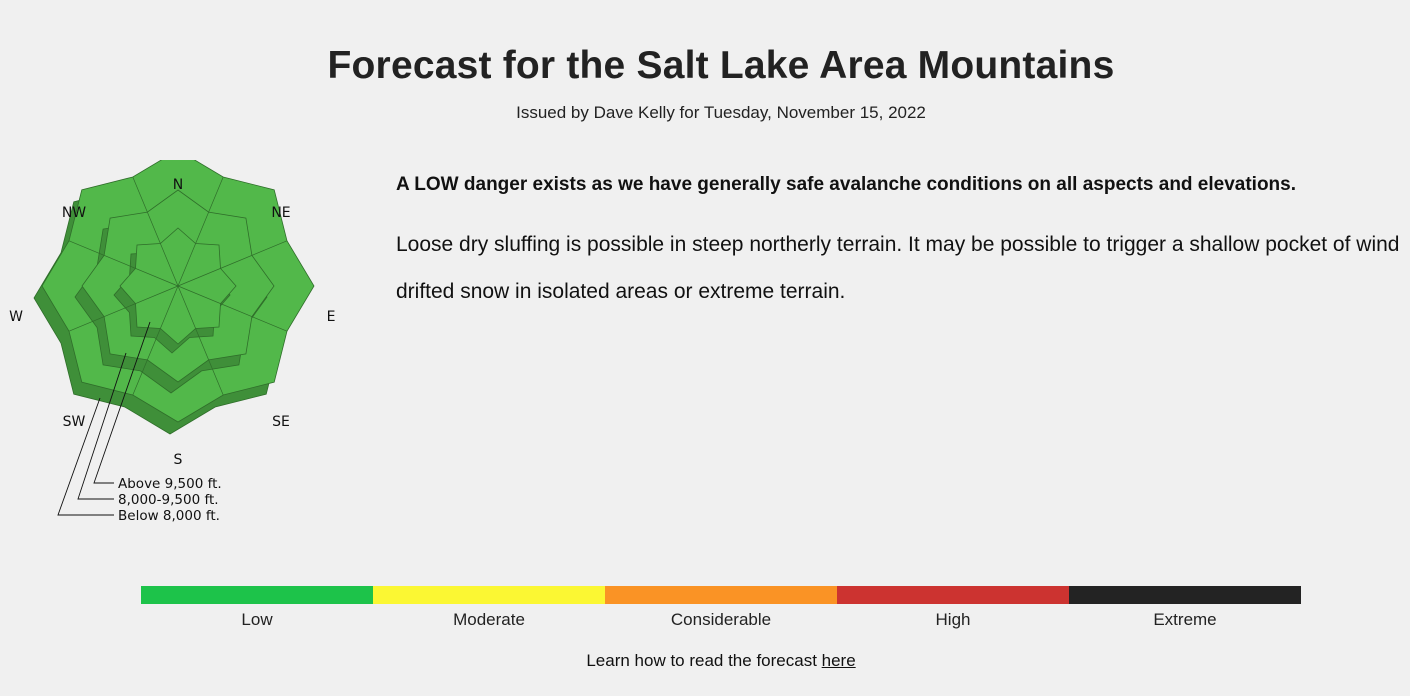  Describe the element at coordinates (74, 213) in the screenshot. I see `aspect-label-nw: NW` at that location.